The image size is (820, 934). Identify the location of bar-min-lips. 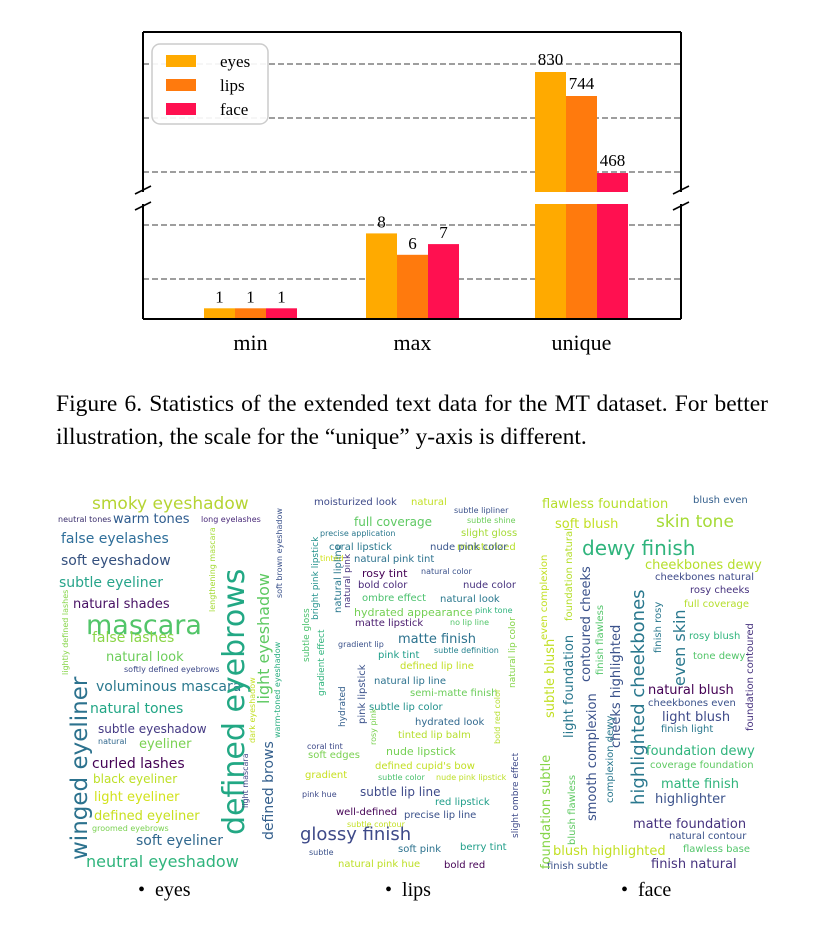
(250, 313).